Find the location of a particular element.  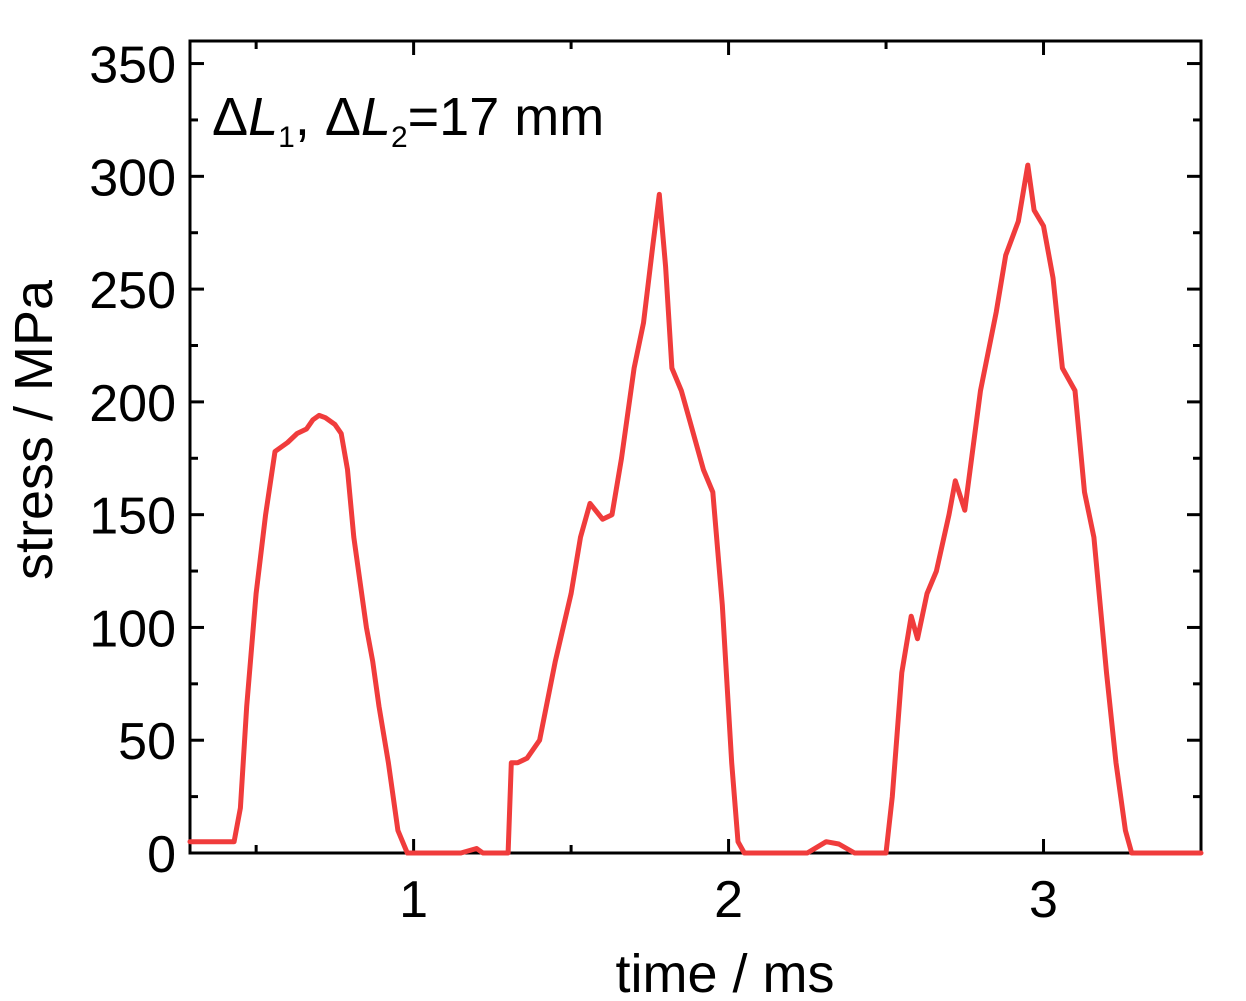

y-tick-label: 50 is located at coordinates (147, 742).